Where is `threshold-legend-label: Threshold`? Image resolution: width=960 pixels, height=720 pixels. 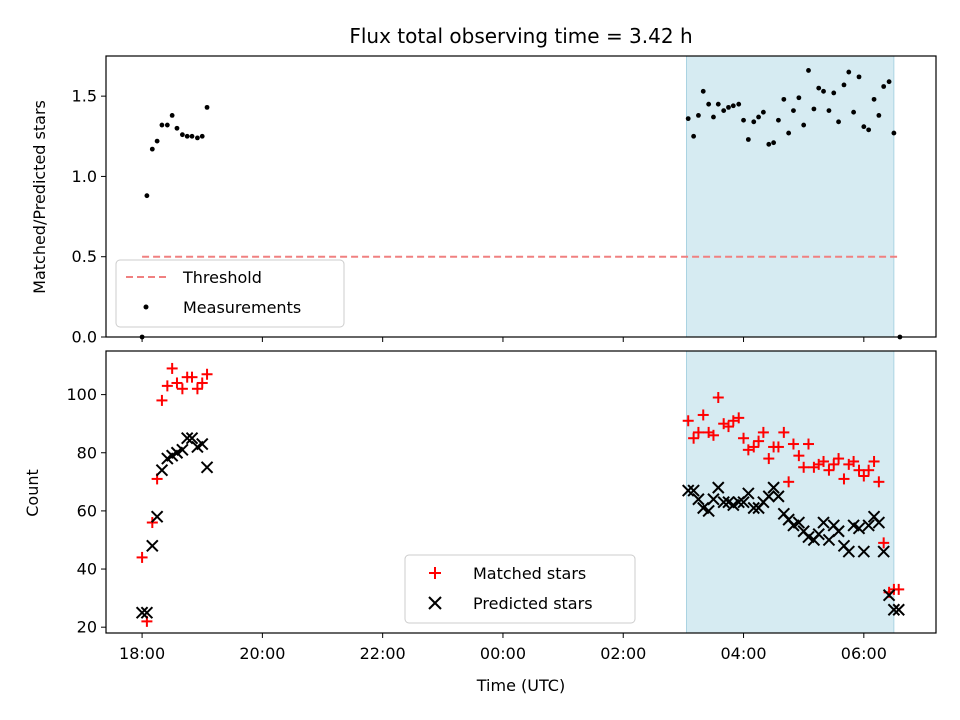 threshold-legend-label: Threshold is located at coordinates (222, 277).